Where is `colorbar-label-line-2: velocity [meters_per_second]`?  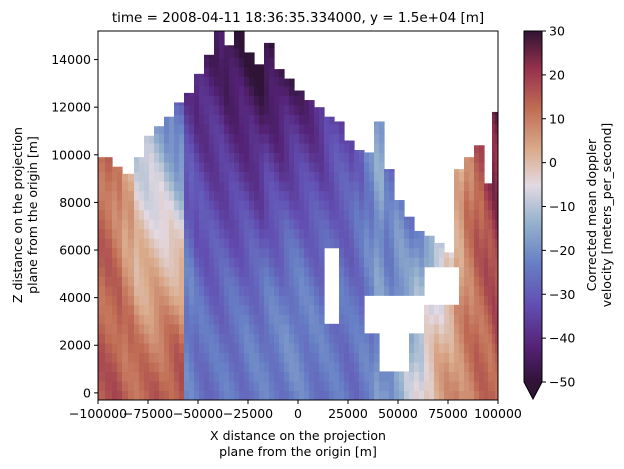 colorbar-label-line-2: velocity [meters_per_second] is located at coordinates (606, 215).